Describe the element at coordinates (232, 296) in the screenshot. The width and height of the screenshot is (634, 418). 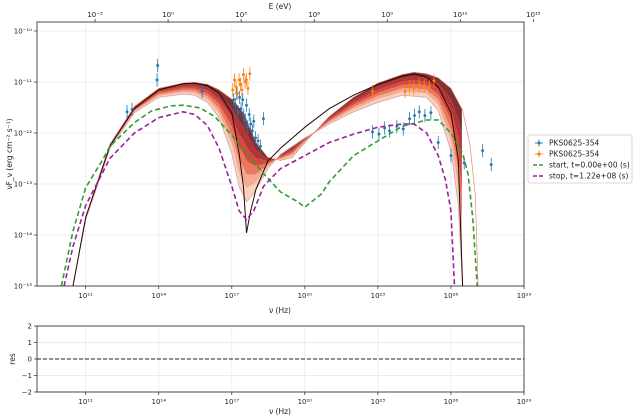
I see `x-tick-label: 10¹⁷` at that location.